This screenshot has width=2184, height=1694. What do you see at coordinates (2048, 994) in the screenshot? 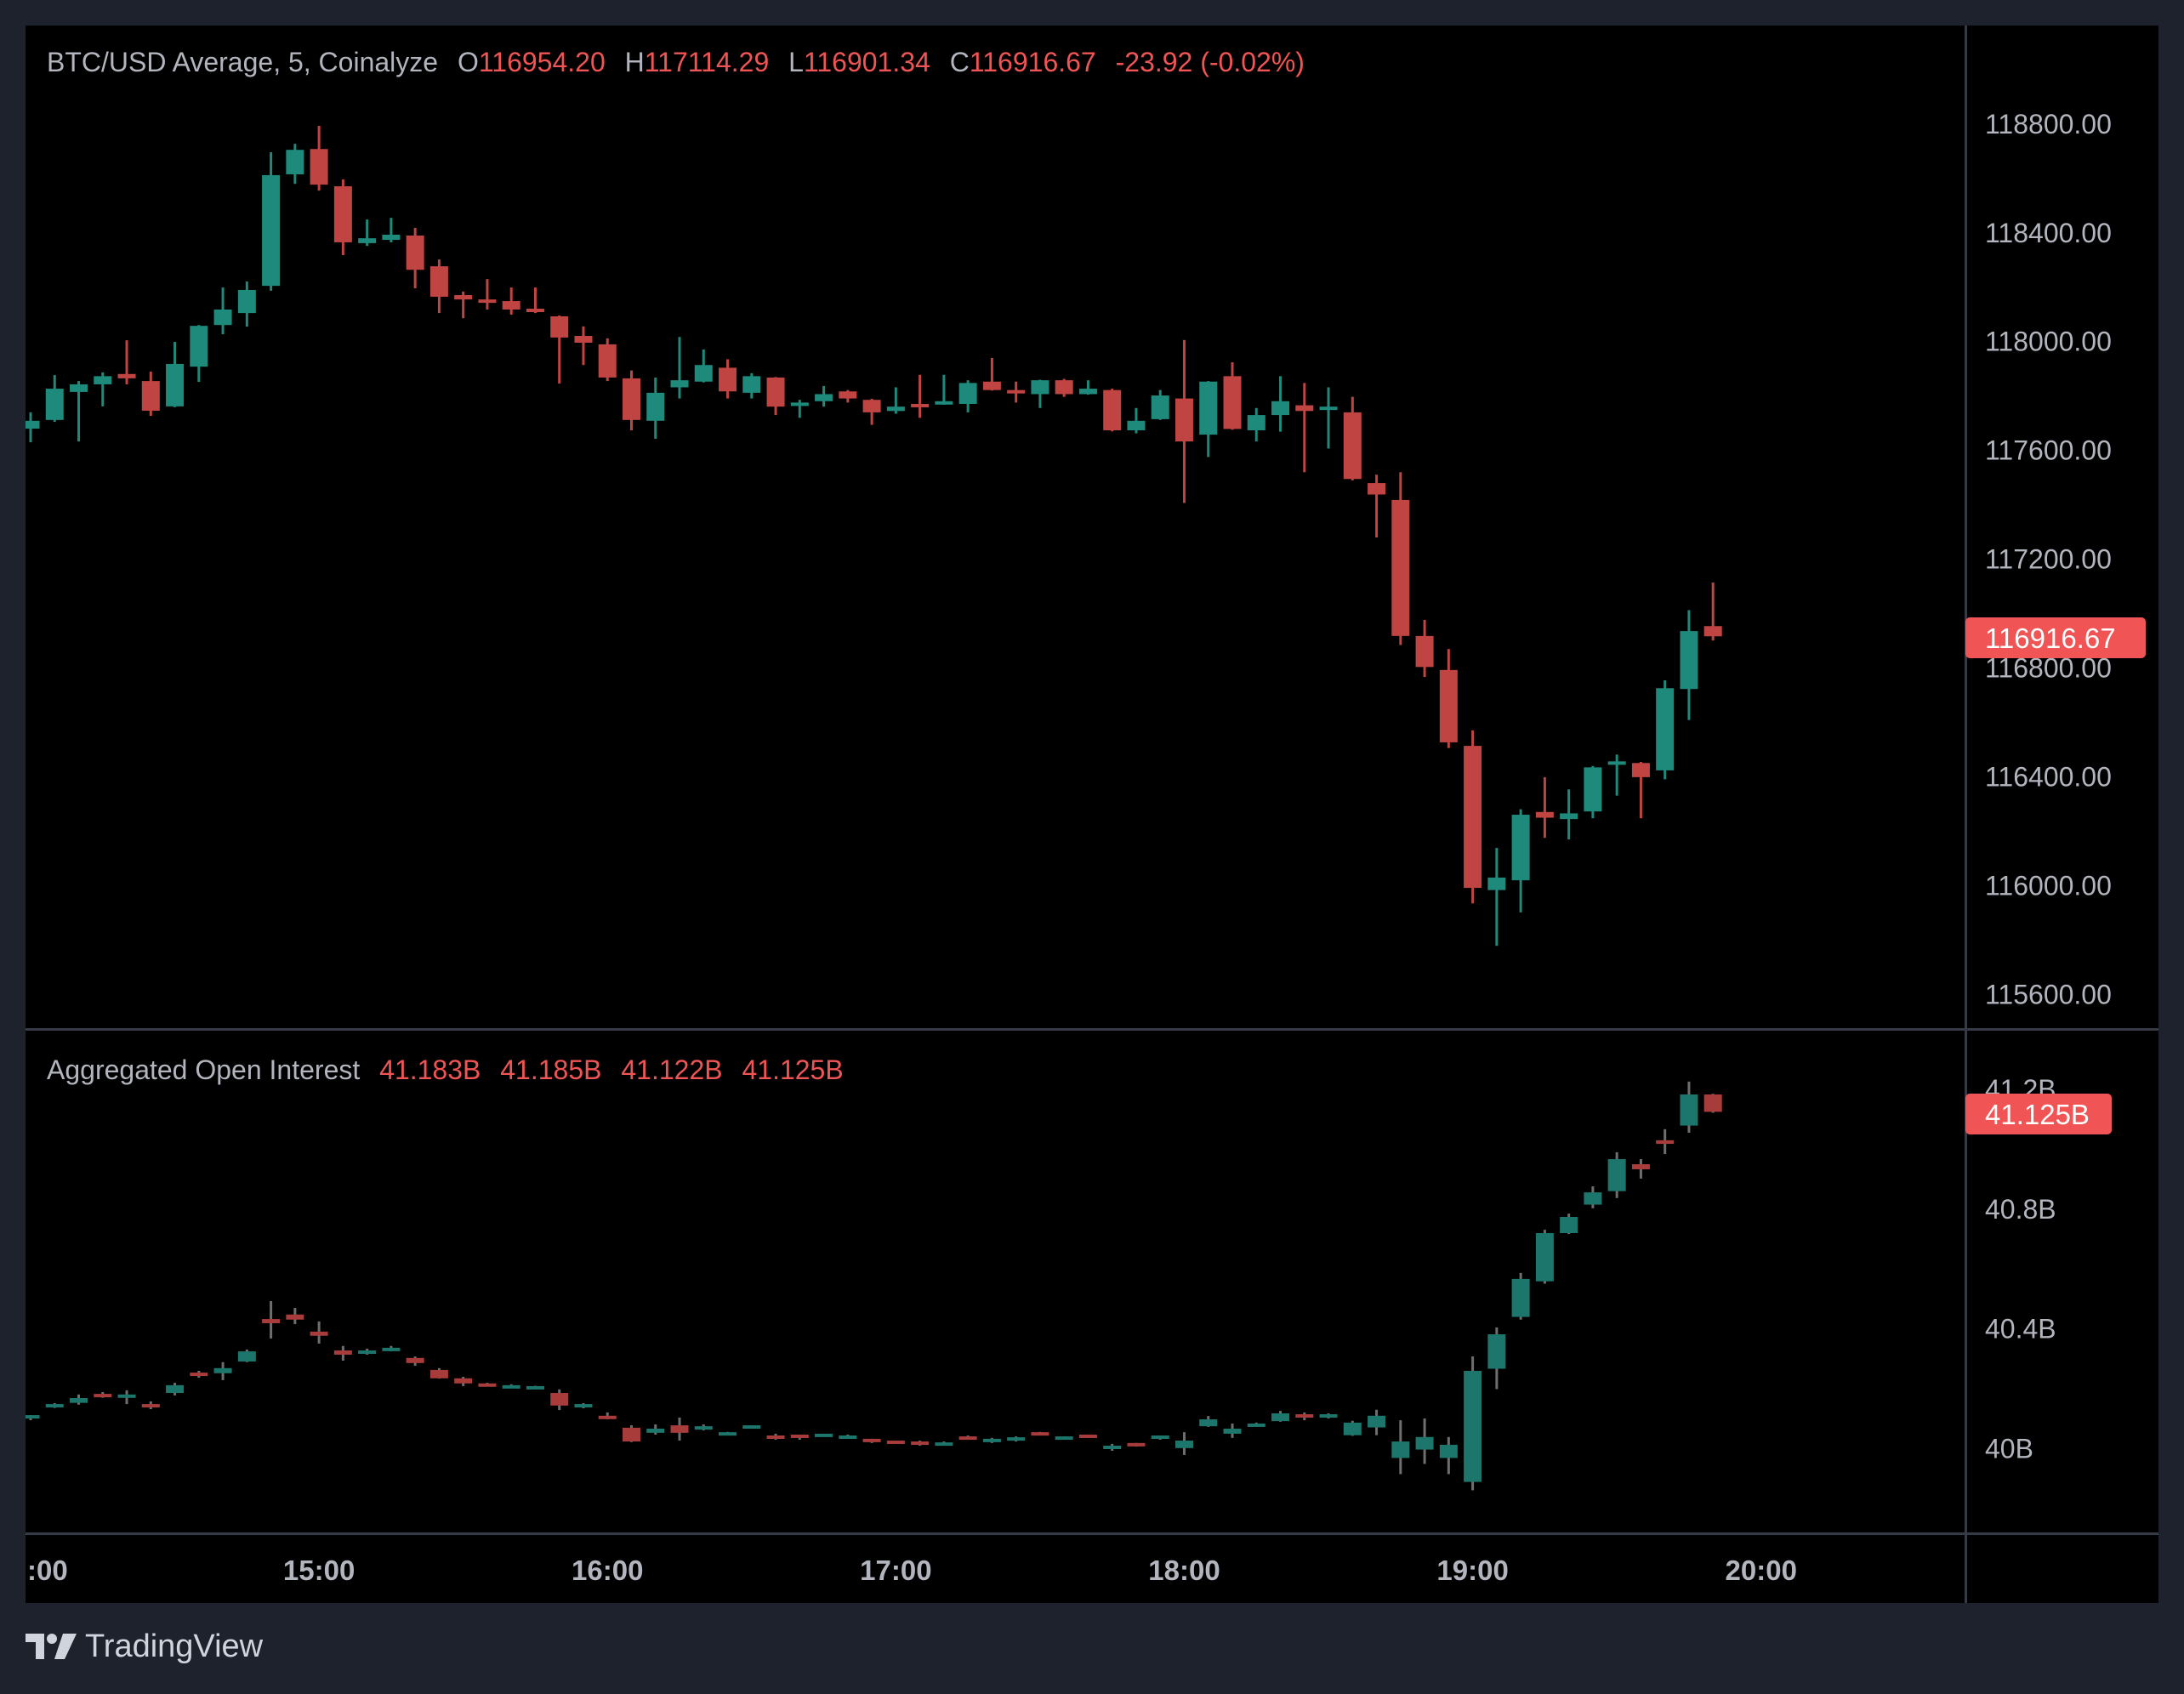
I see `price-tick-label: 115600.00` at bounding box center [2048, 994].